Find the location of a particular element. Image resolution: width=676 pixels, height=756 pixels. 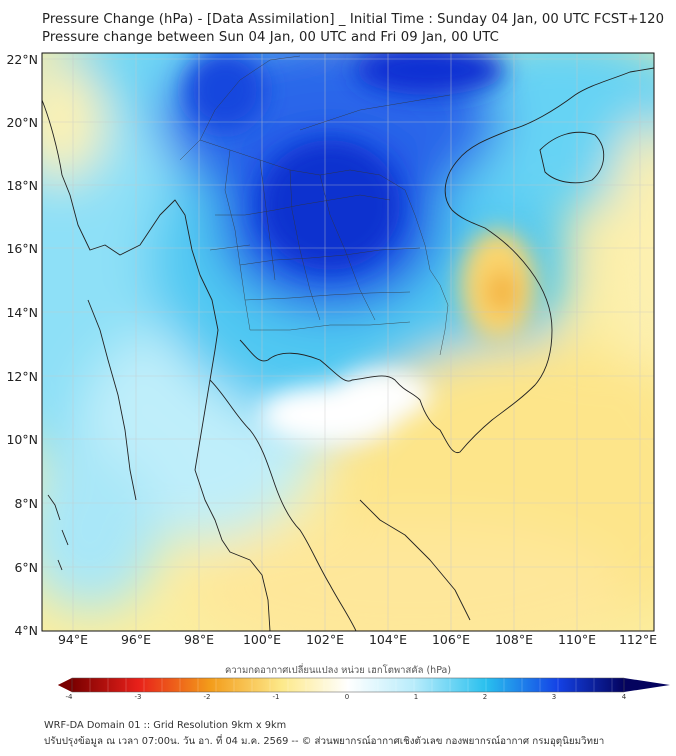

lat-label-12n: 12°N is located at coordinates (22, 376).